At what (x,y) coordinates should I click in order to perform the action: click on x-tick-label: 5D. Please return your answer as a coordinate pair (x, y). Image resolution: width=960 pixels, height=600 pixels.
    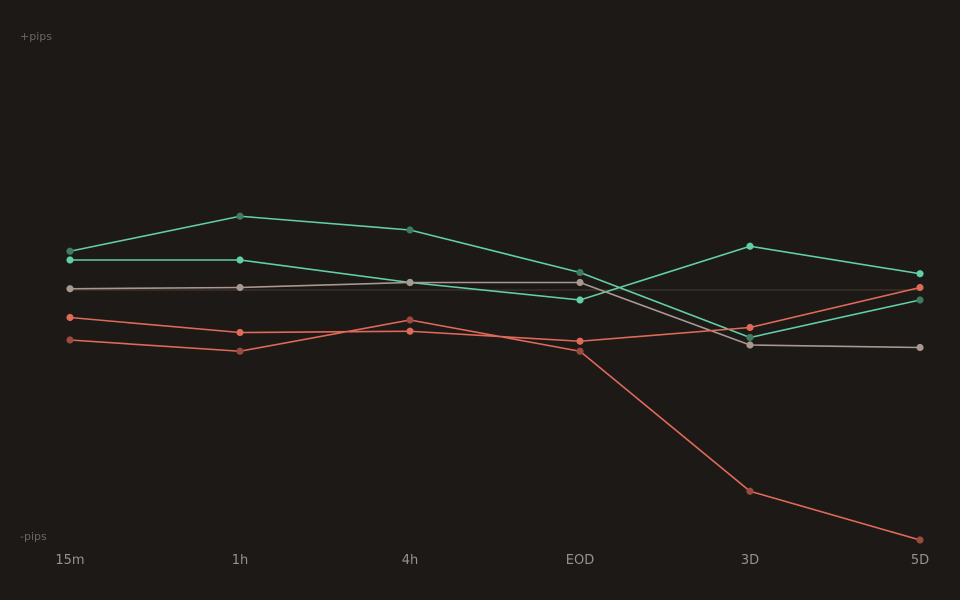
    Looking at the image, I should click on (920, 560).